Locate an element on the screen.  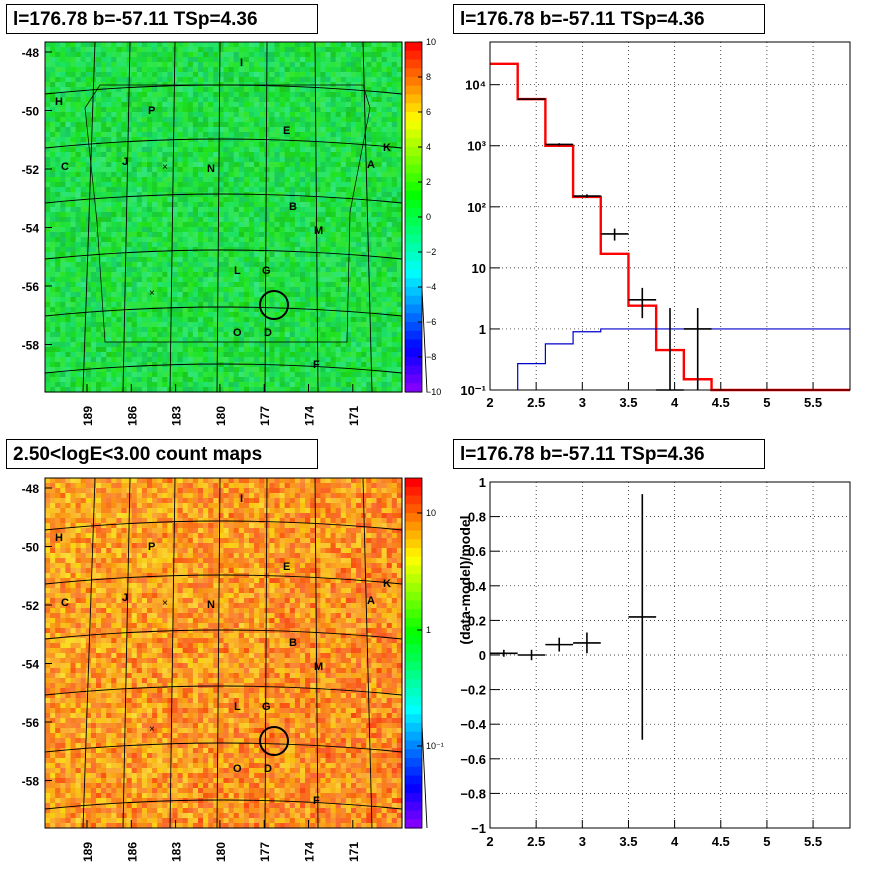
roi-outline is located at coordinates (227, 213).